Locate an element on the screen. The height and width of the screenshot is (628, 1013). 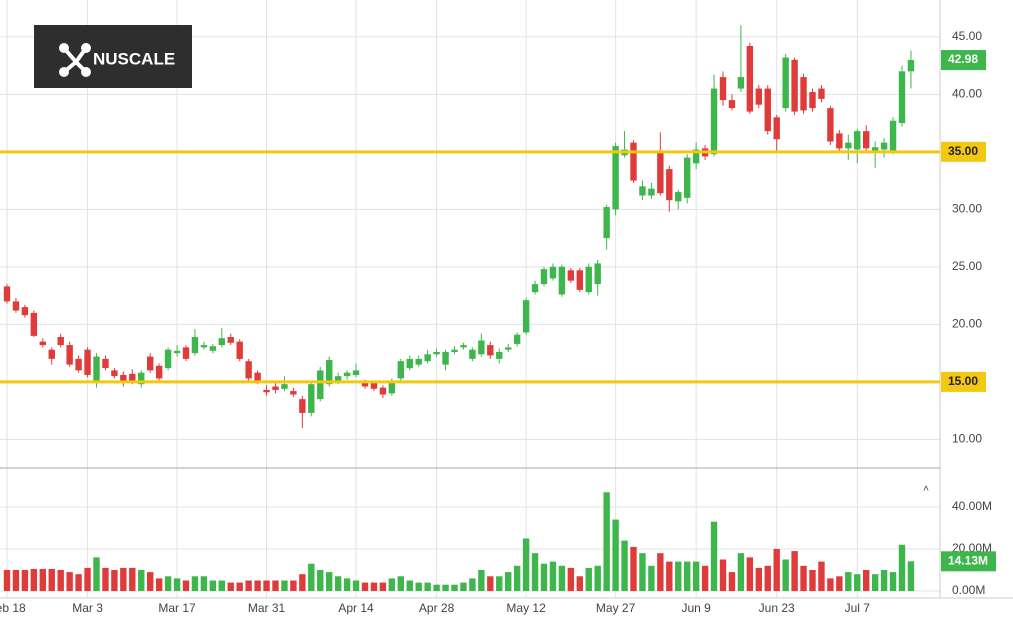
y-tick-label: 10.00 is located at coordinates (967, 439).